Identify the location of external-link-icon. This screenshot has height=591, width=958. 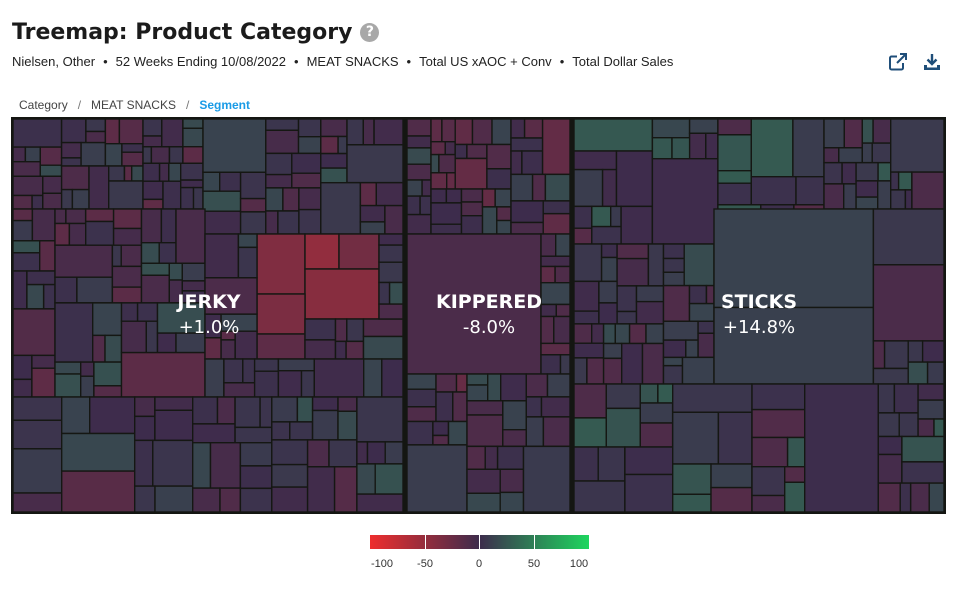
(898, 62).